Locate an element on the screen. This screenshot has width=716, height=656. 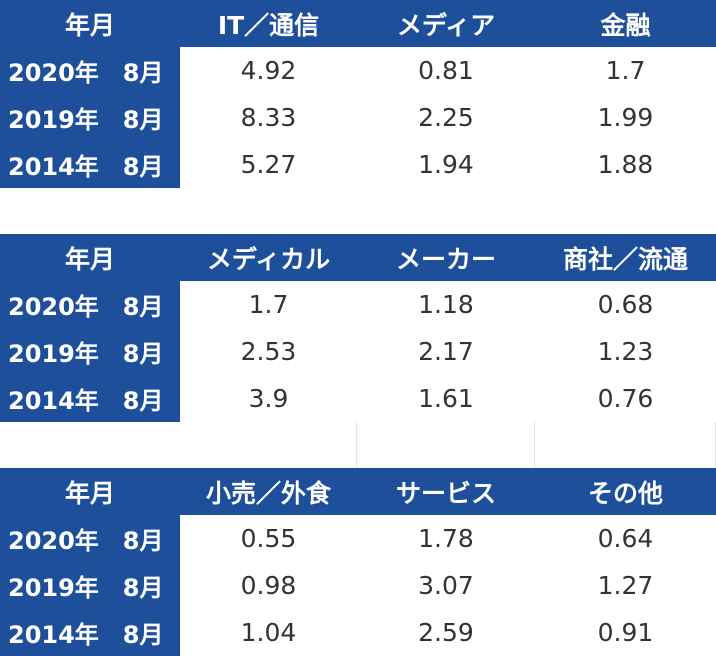
value-cell: 1.27 is located at coordinates (625, 585).